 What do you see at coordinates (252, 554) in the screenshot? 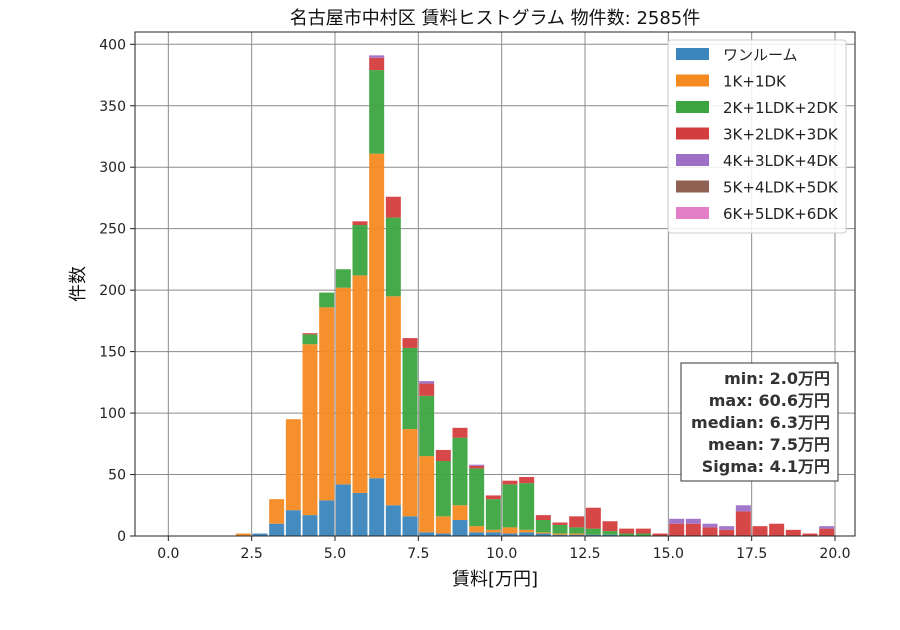
I see `x-tick-label: 2.5` at bounding box center [252, 554].